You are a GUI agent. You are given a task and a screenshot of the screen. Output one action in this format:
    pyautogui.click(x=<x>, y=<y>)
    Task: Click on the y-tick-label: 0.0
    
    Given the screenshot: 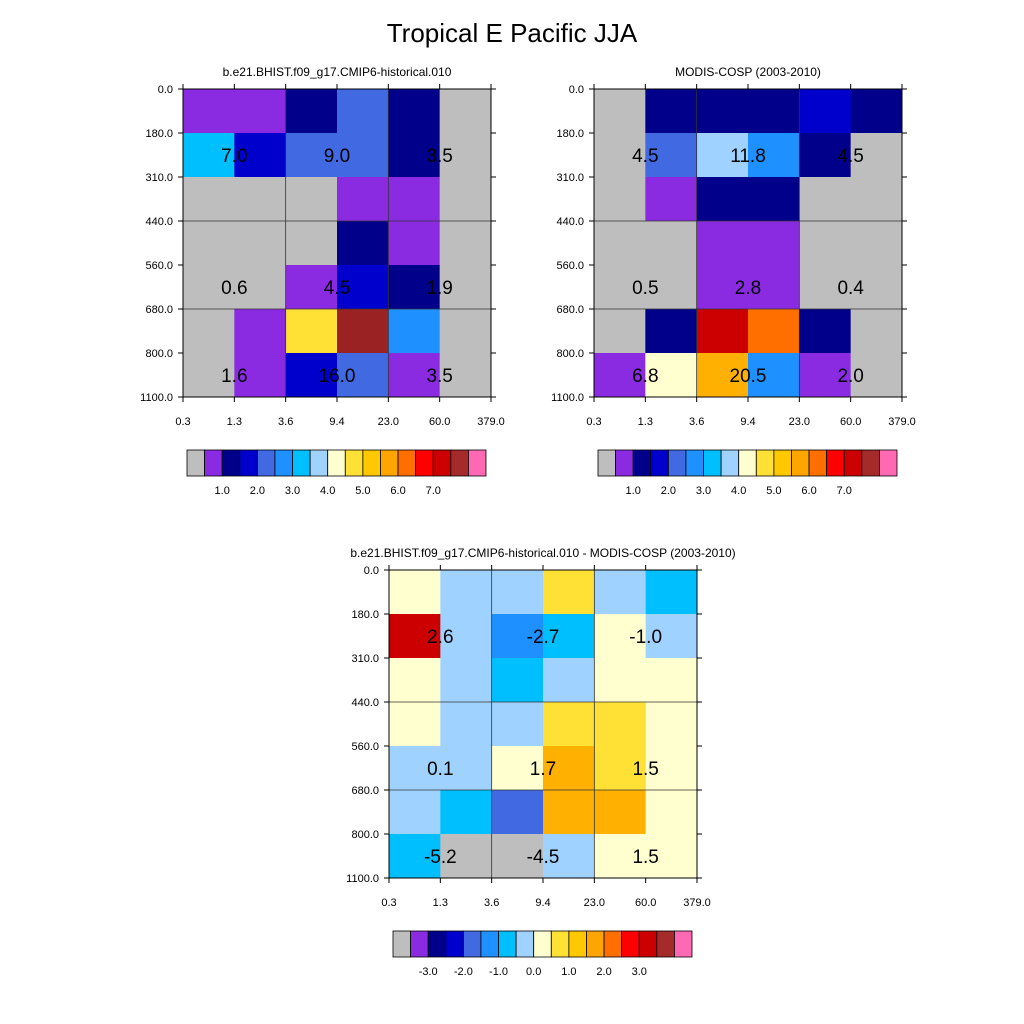 What is the action you would take?
    pyautogui.click(x=371, y=571)
    